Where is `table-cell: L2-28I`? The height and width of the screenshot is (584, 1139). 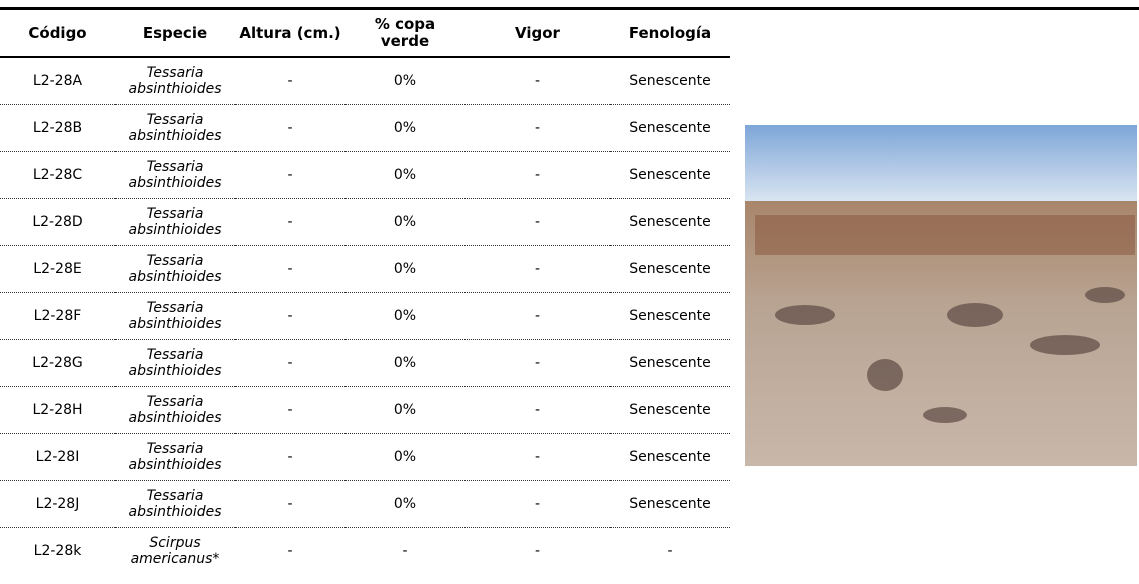
table-cell: L2-28I is located at coordinates (57, 457).